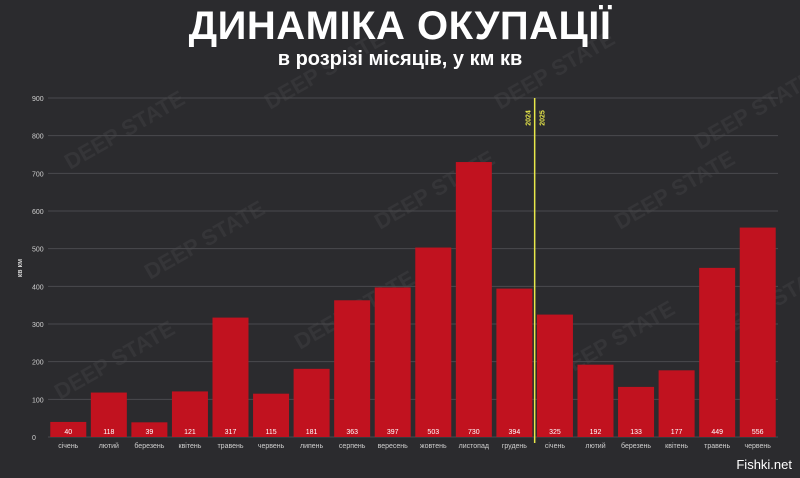  I want to click on bar-value-label: 730, so click(474, 432).